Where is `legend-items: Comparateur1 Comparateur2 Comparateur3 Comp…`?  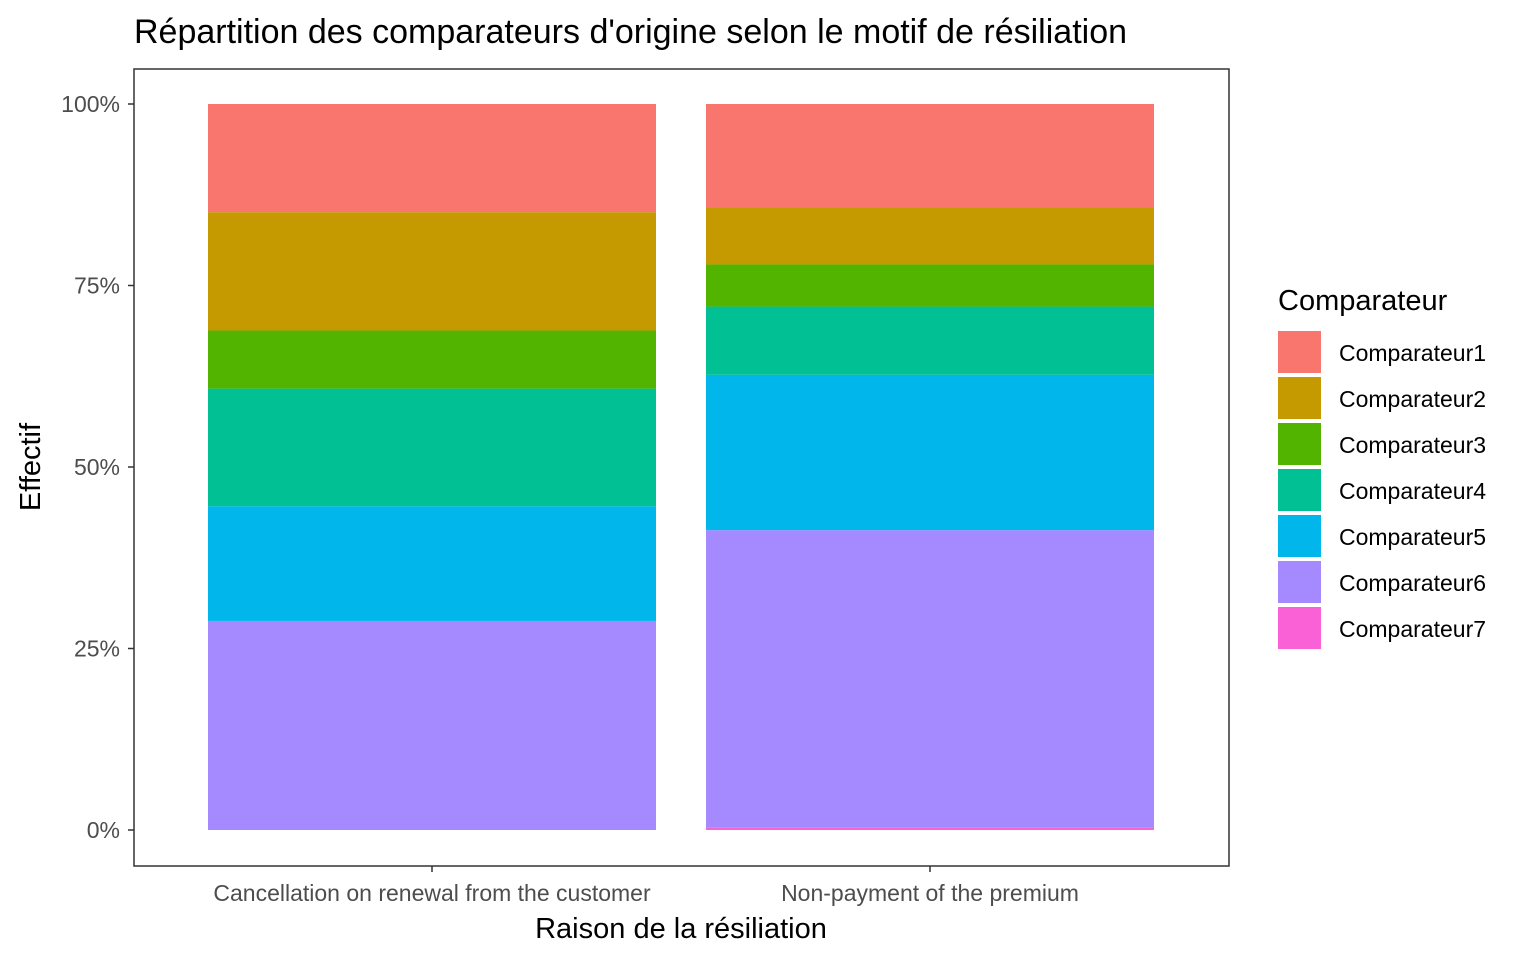
legend-items: Comparateur1 Comparateur2 Comparateur3 Comp… is located at coordinates (1382, 490).